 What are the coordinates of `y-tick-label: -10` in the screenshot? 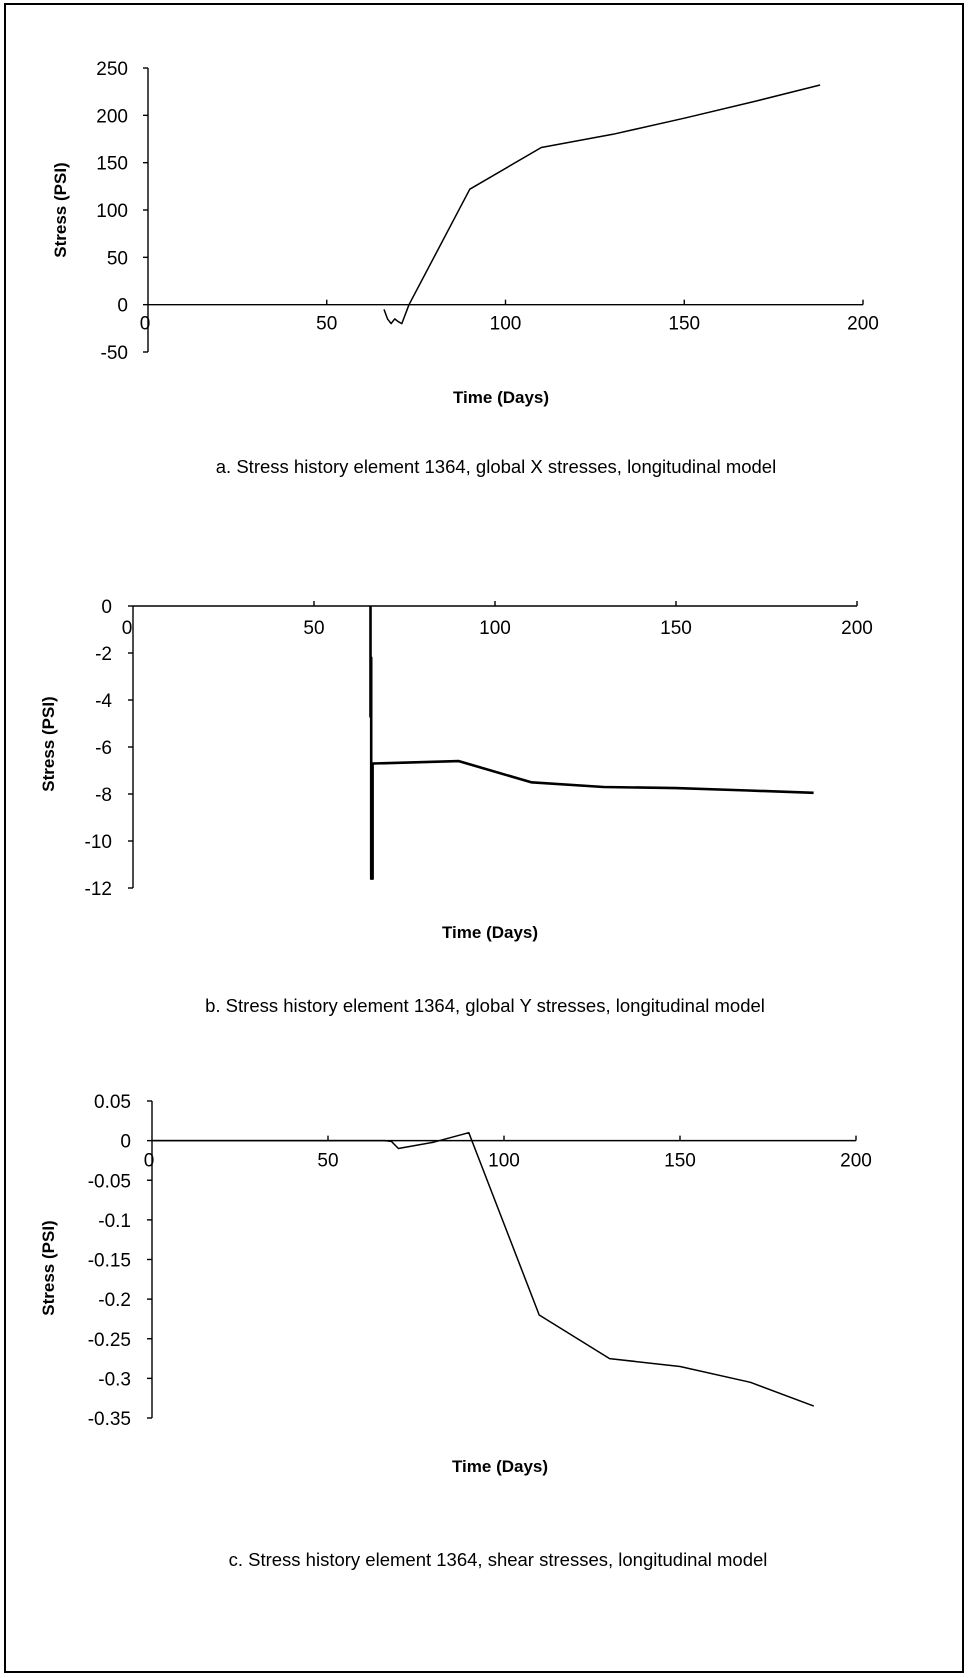 It's located at (98, 842).